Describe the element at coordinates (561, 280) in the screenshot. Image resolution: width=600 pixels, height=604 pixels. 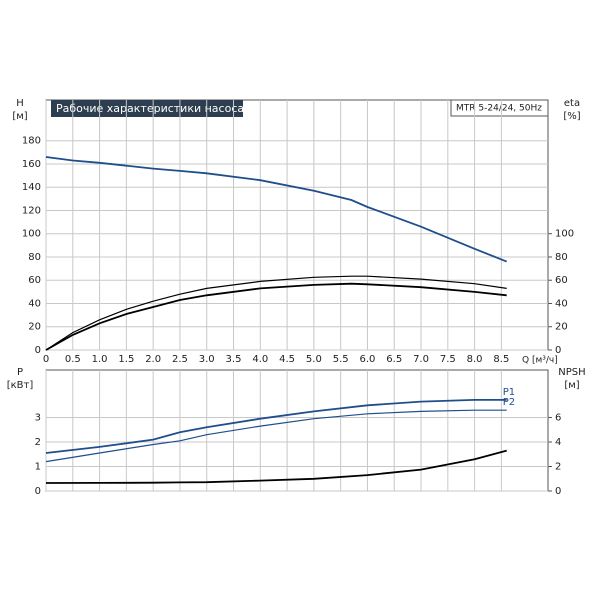
I see `y2-tick-label: 60` at that location.